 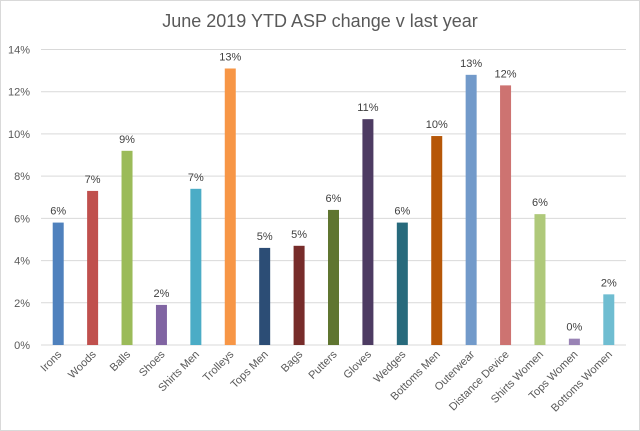 I want to click on bar-shirts-men, so click(x=196, y=266).